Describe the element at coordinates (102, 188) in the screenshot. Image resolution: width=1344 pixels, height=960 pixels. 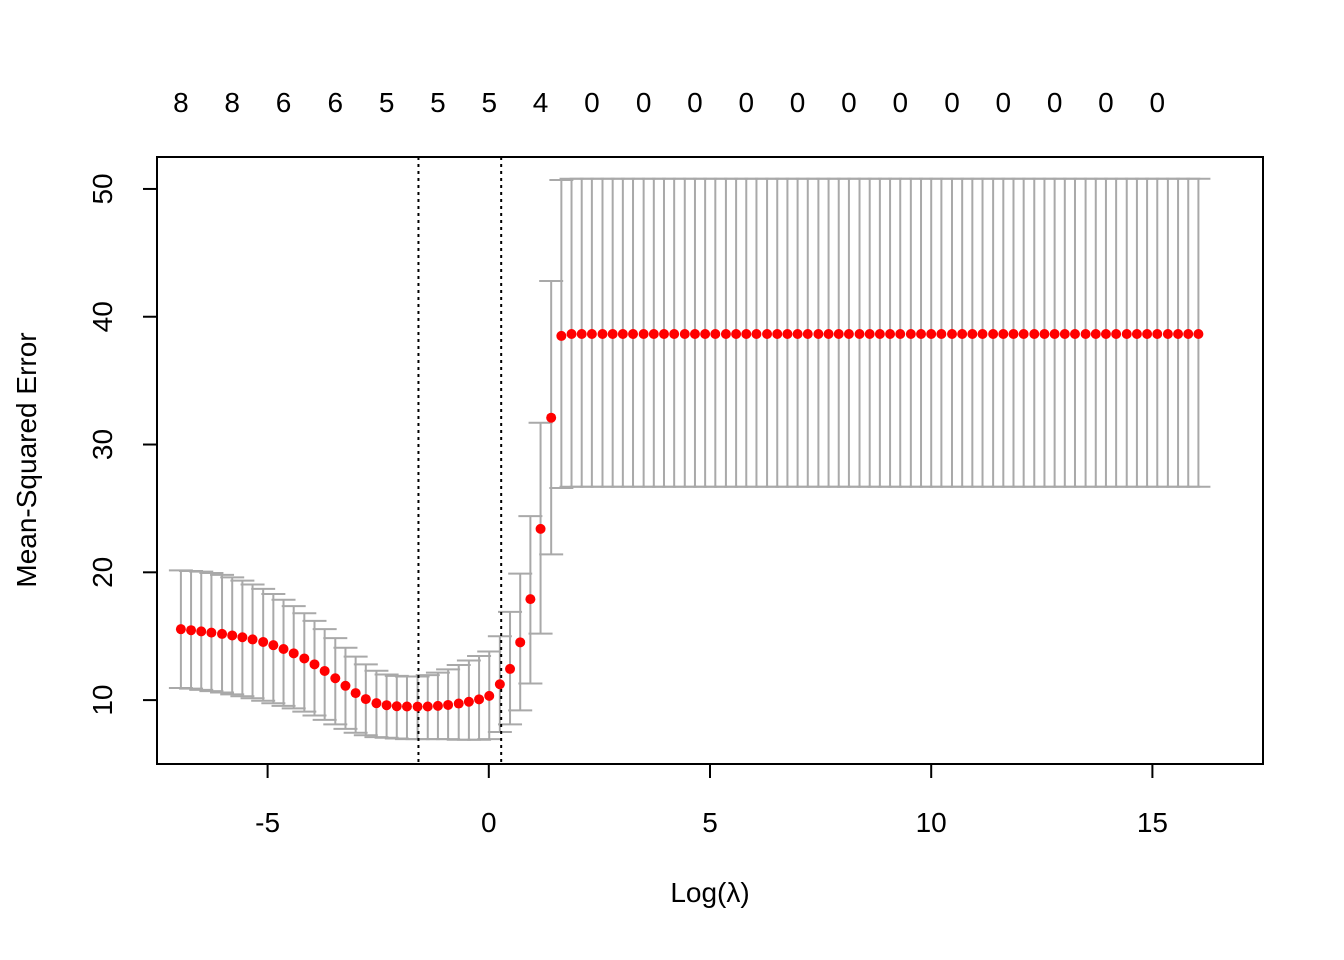
I see `y-tick-label: 50` at that location.